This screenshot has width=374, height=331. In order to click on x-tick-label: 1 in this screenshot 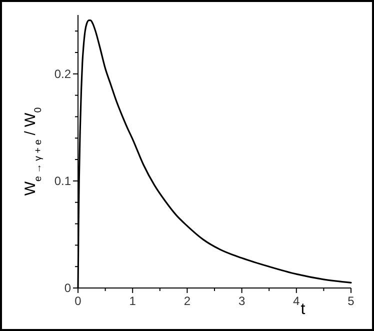, I will do `click(132, 301)`.